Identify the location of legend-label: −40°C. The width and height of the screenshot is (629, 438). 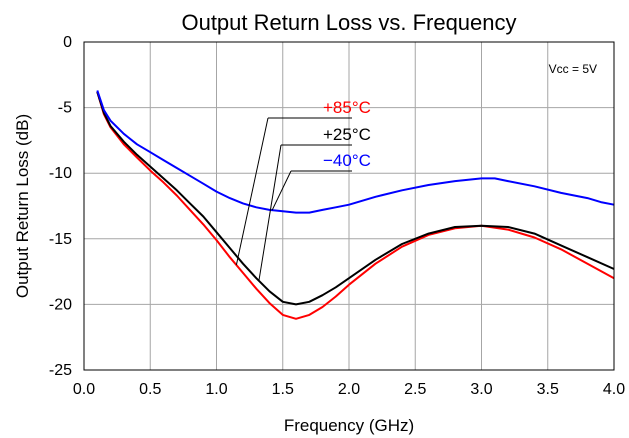
(347, 160).